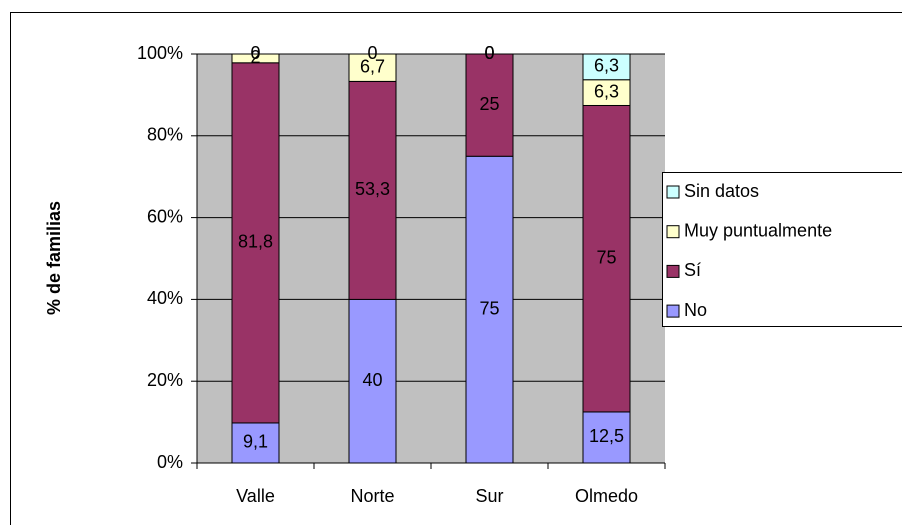  What do you see at coordinates (721, 191) in the screenshot?
I see `legend-label: Sin datos` at bounding box center [721, 191].